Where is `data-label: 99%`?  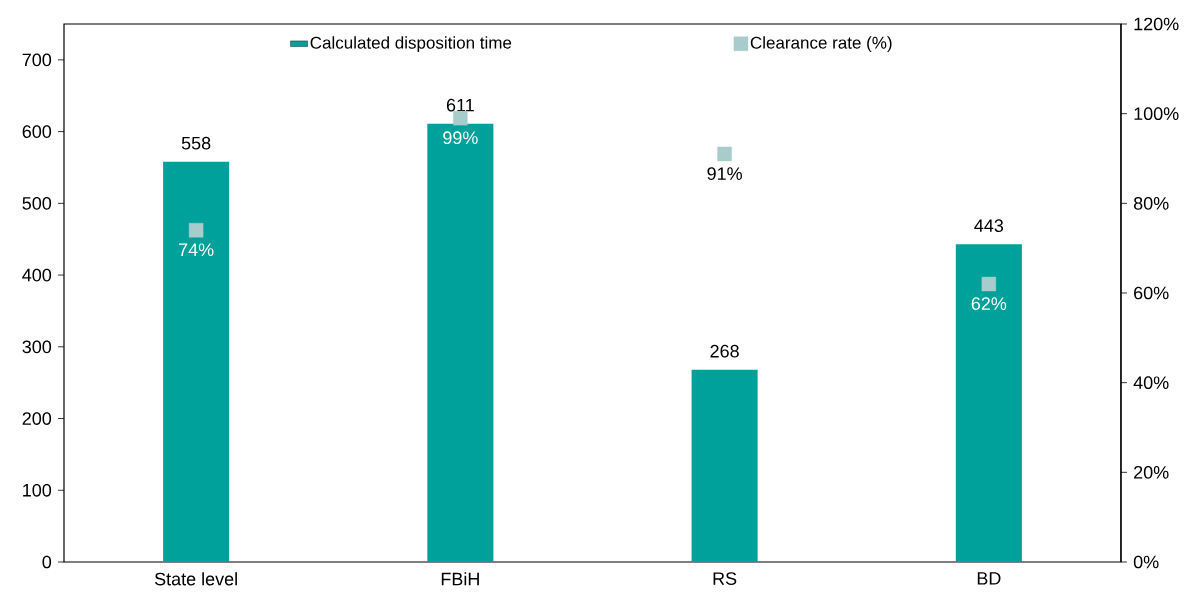
data-label: 99% is located at coordinates (460, 138).